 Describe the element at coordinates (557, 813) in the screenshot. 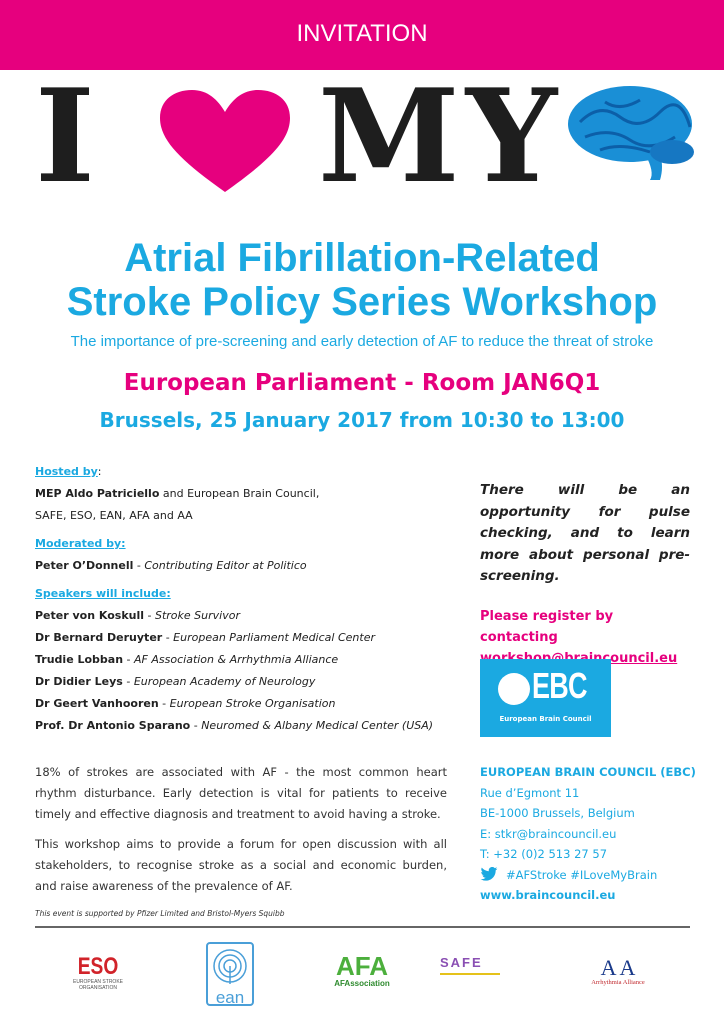

I see `contact-city: BE-1000 Brussels, Belgium` at that location.